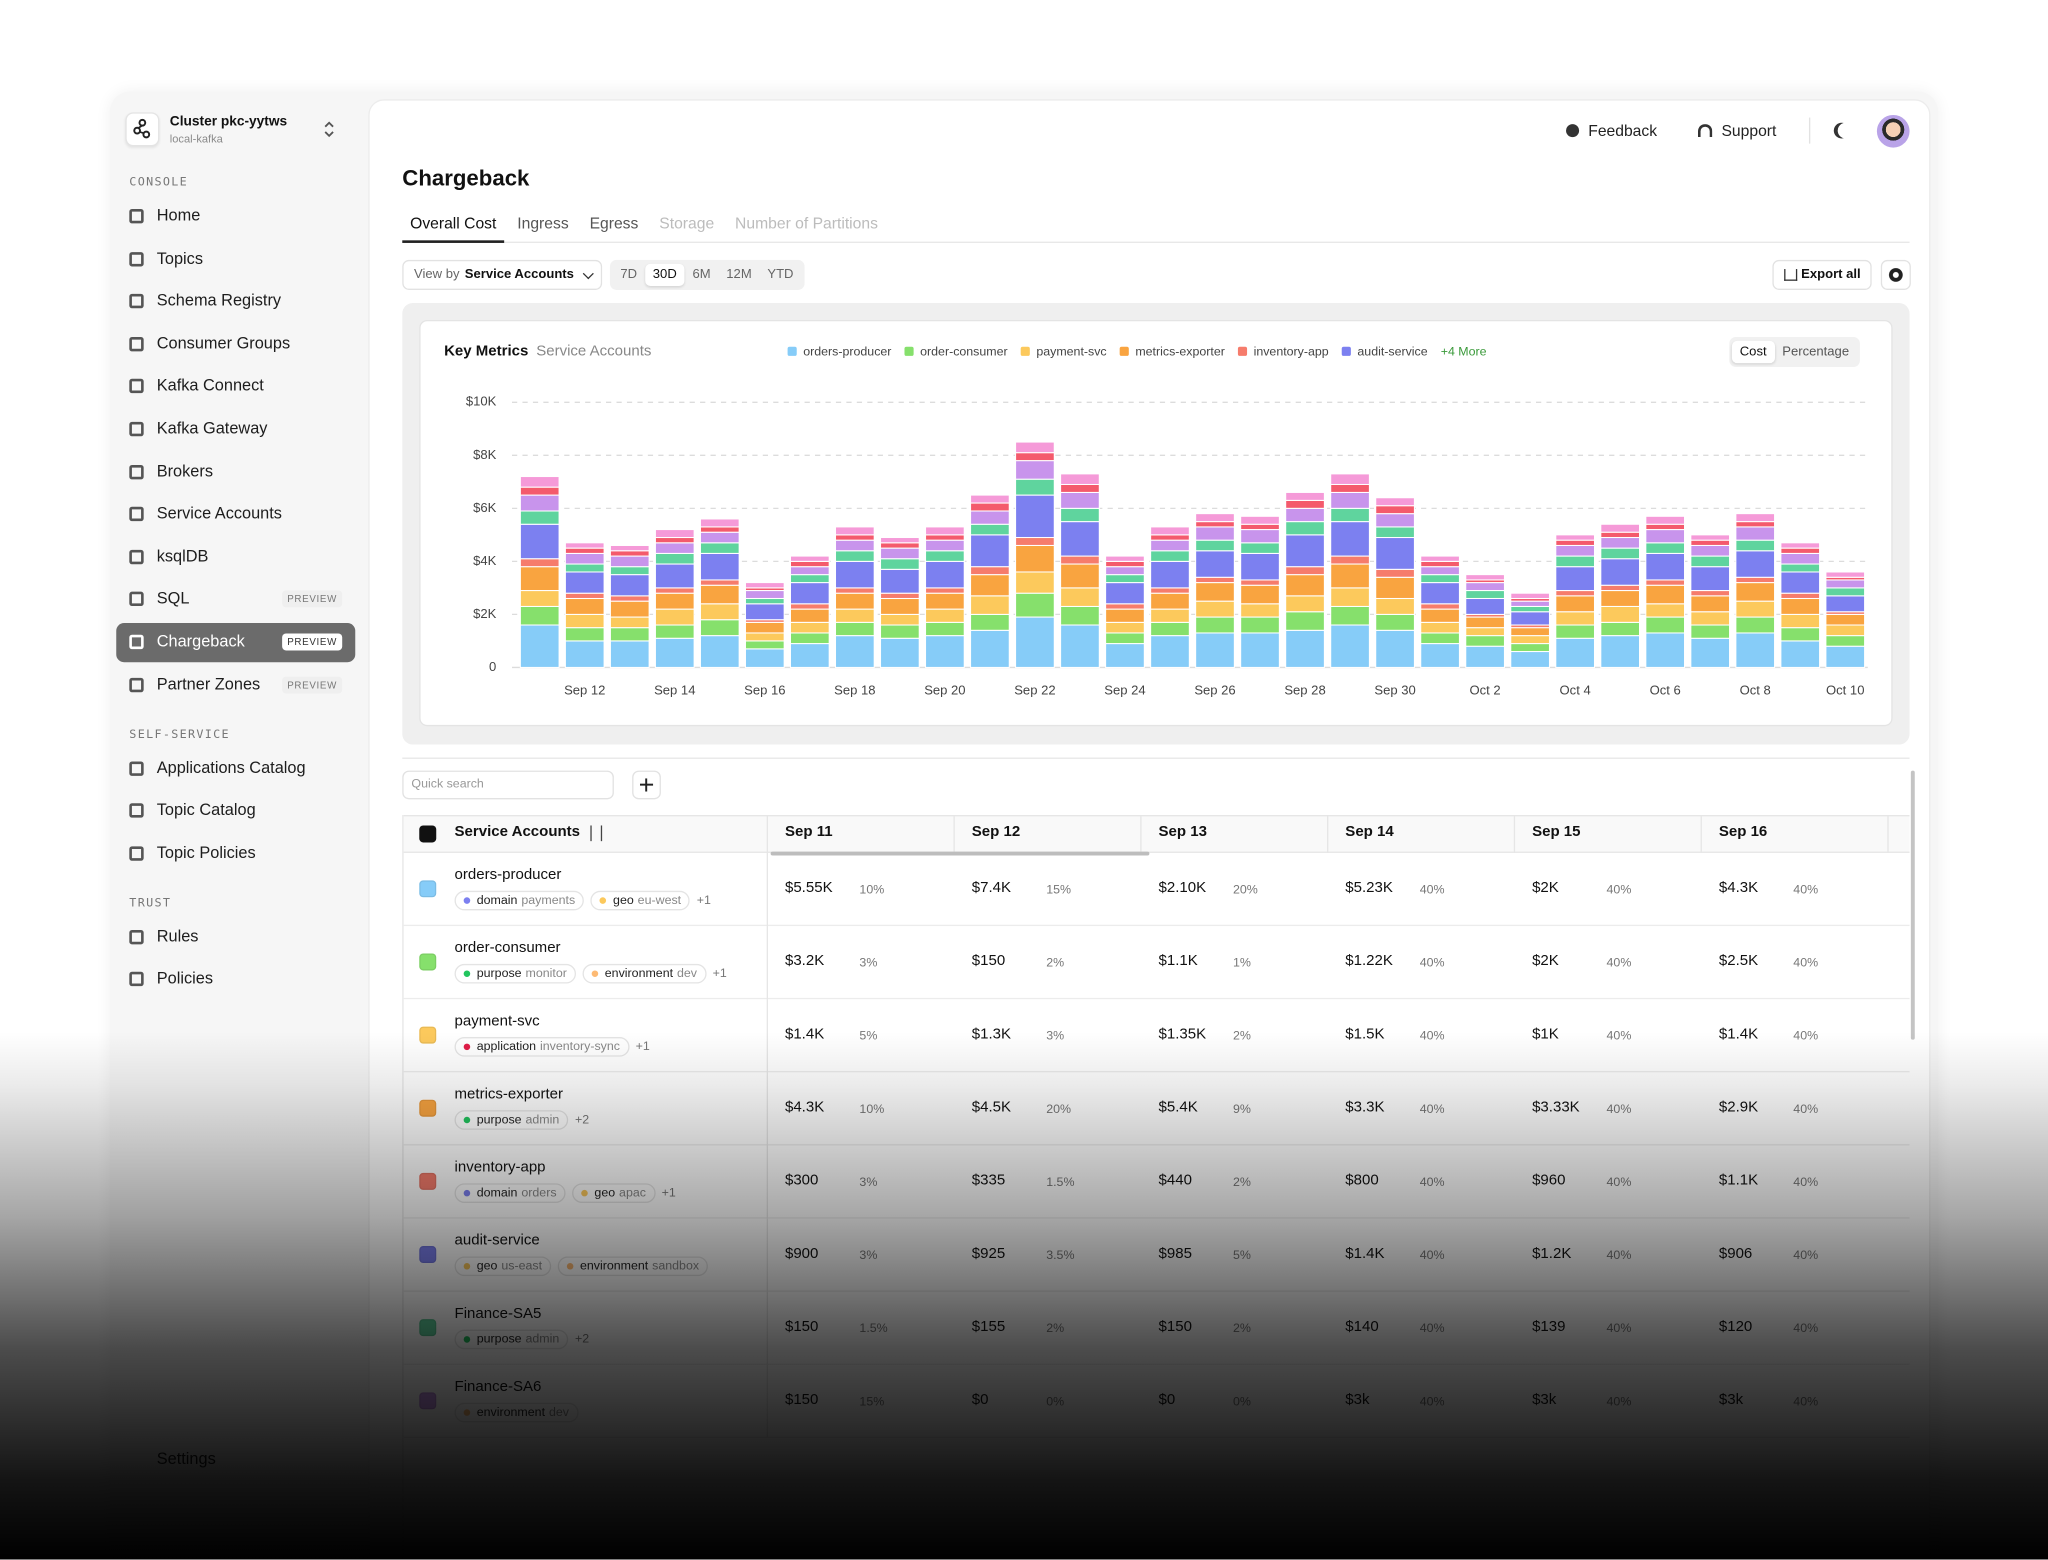 This screenshot has height=1560, width=2048. What do you see at coordinates (453, 228) in the screenshot?
I see `tab: Overall Cost` at bounding box center [453, 228].